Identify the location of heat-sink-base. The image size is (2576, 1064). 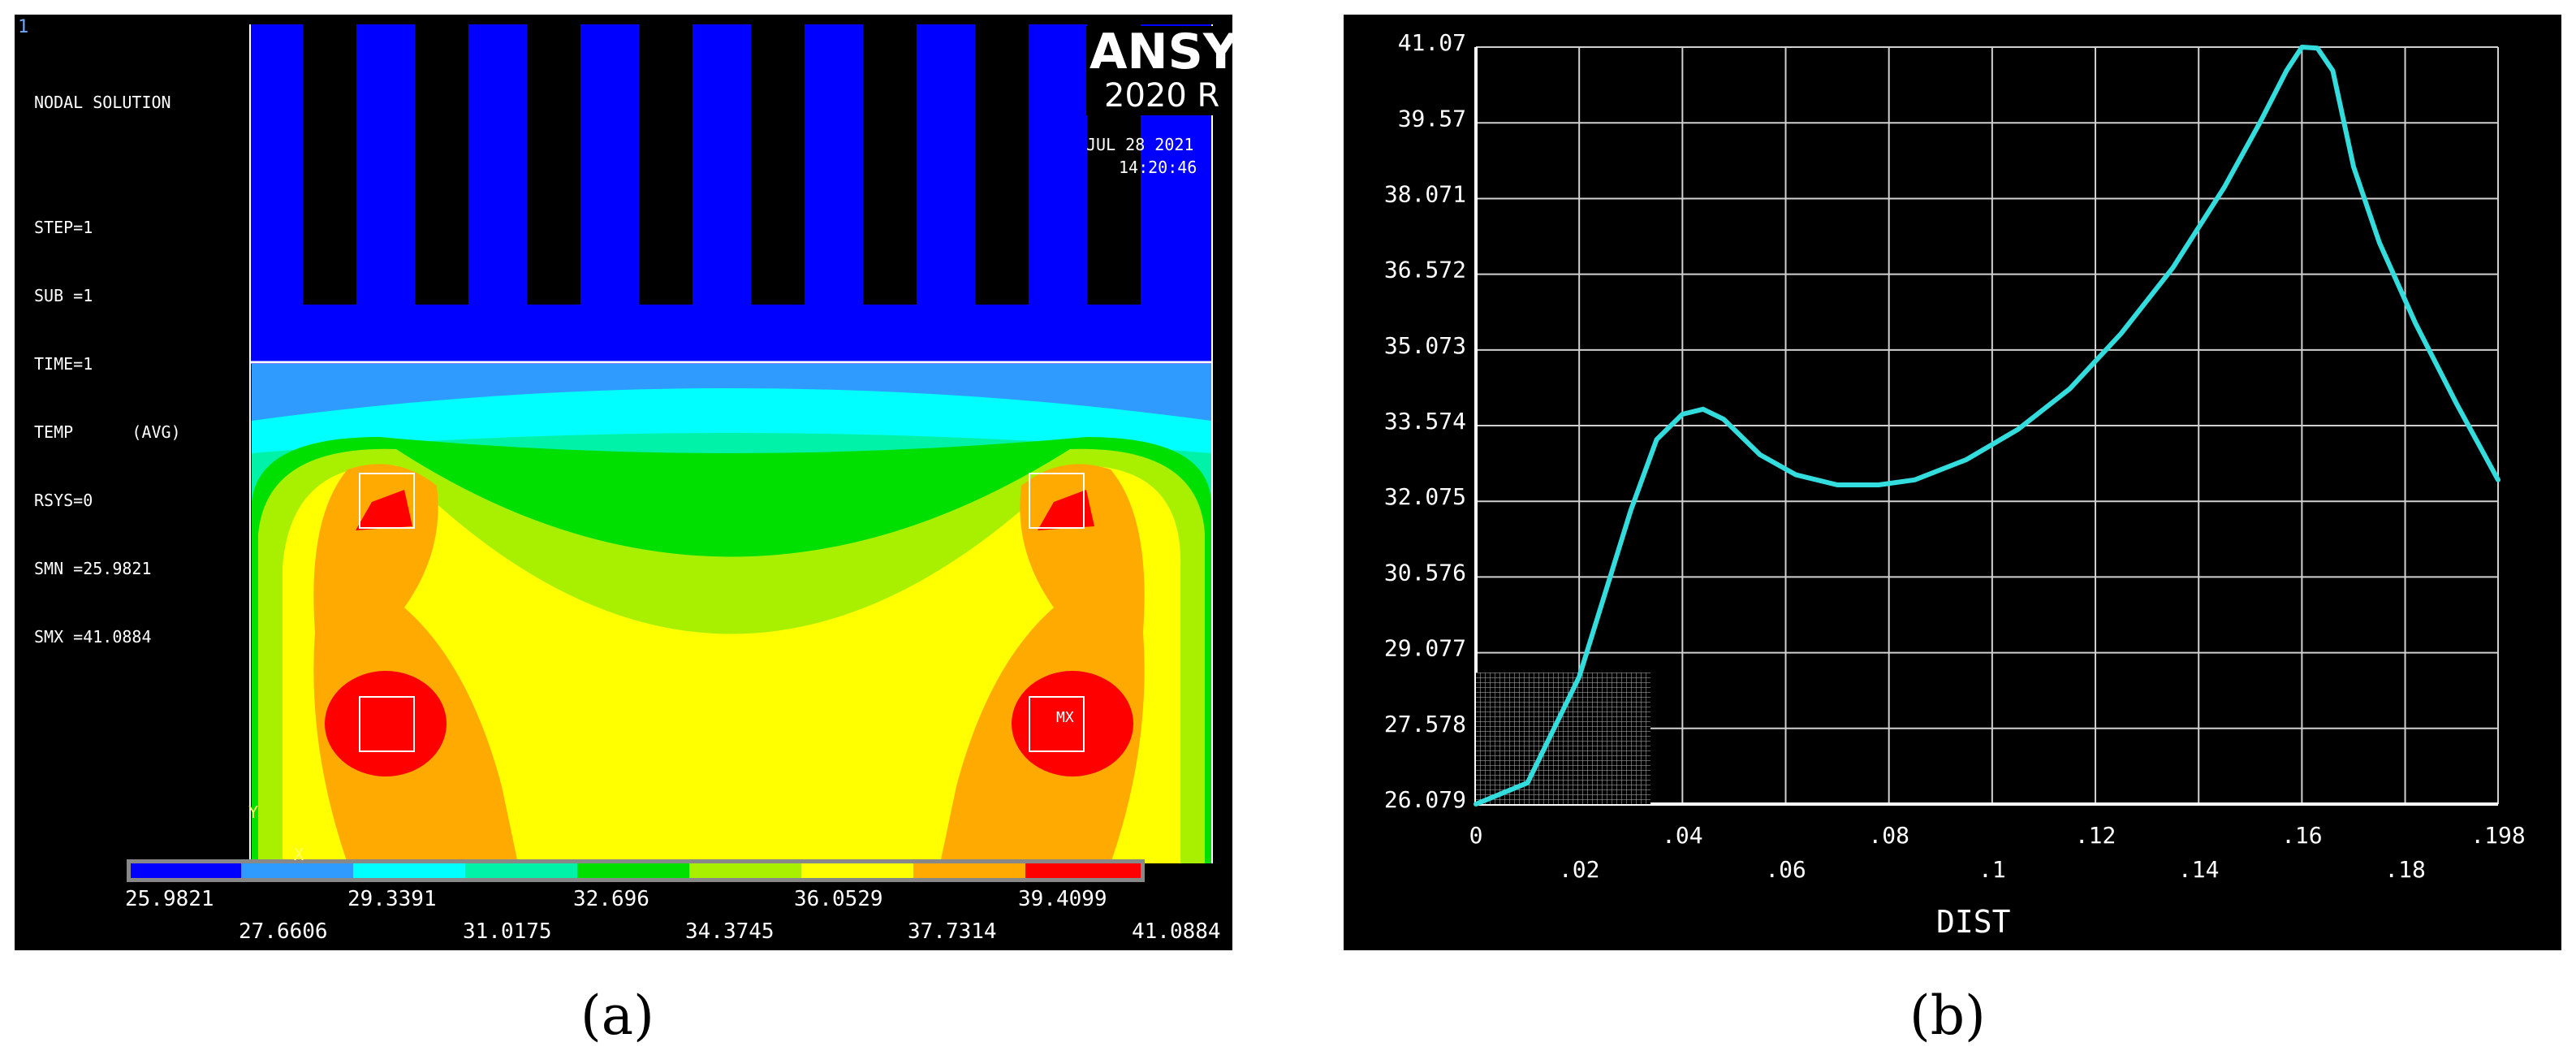
(731, 197).